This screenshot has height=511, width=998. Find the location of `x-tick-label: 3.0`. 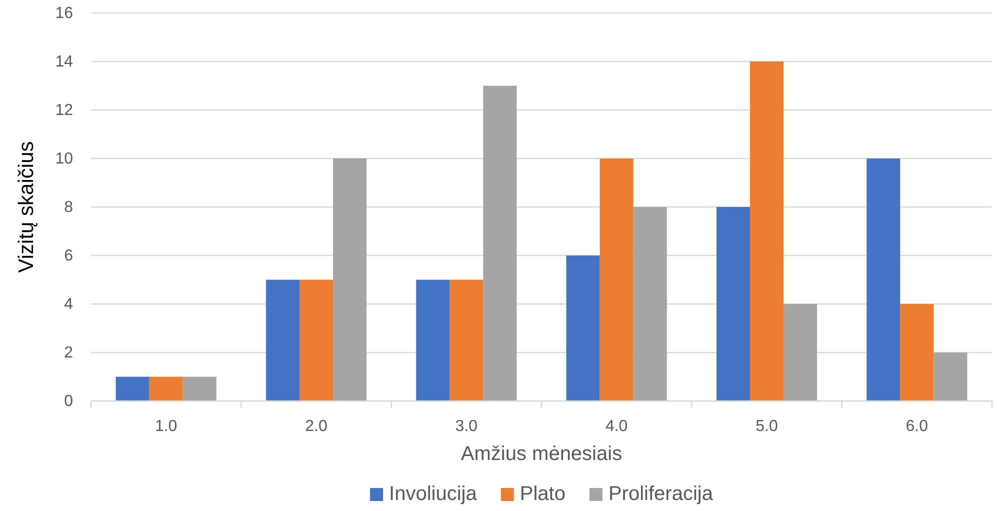

x-tick-label: 3.0 is located at coordinates (466, 426).